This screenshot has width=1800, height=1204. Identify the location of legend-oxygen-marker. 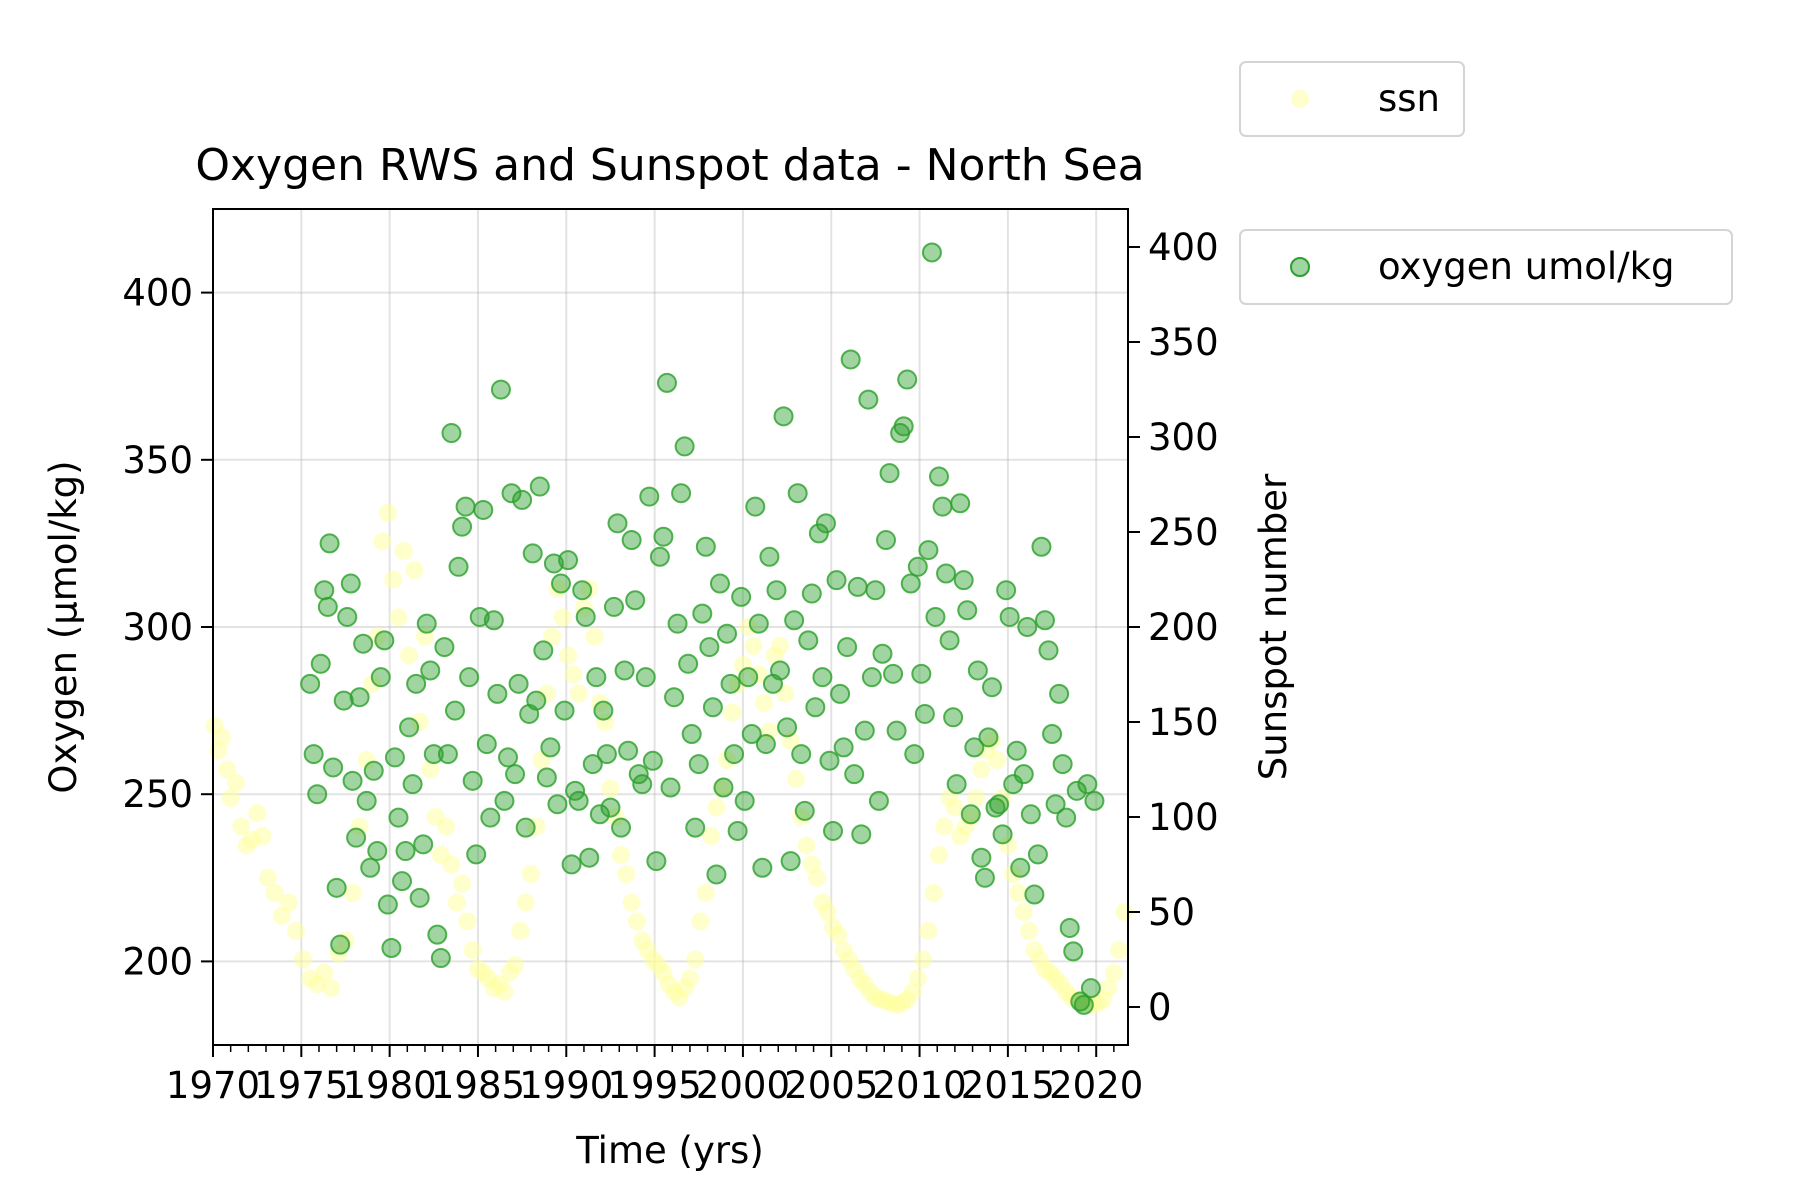
(1300, 267).